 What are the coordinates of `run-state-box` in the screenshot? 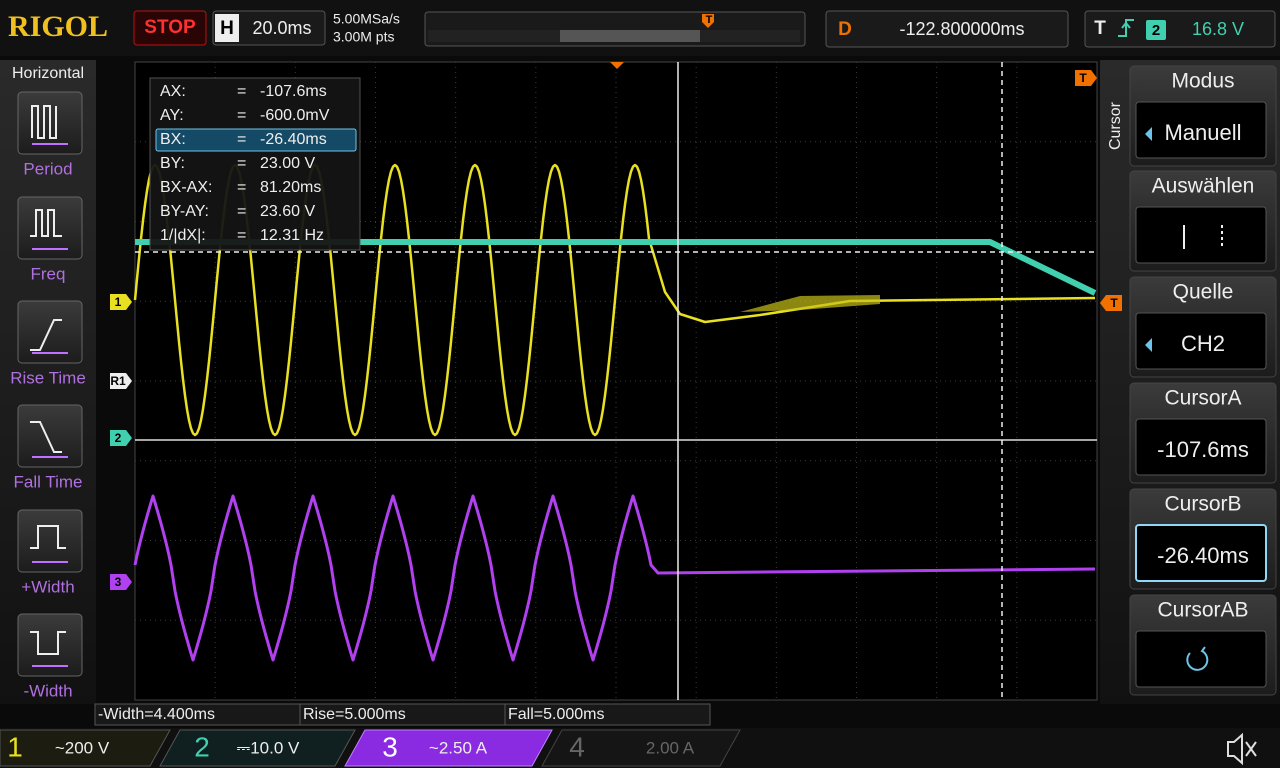 It's located at (170, 28).